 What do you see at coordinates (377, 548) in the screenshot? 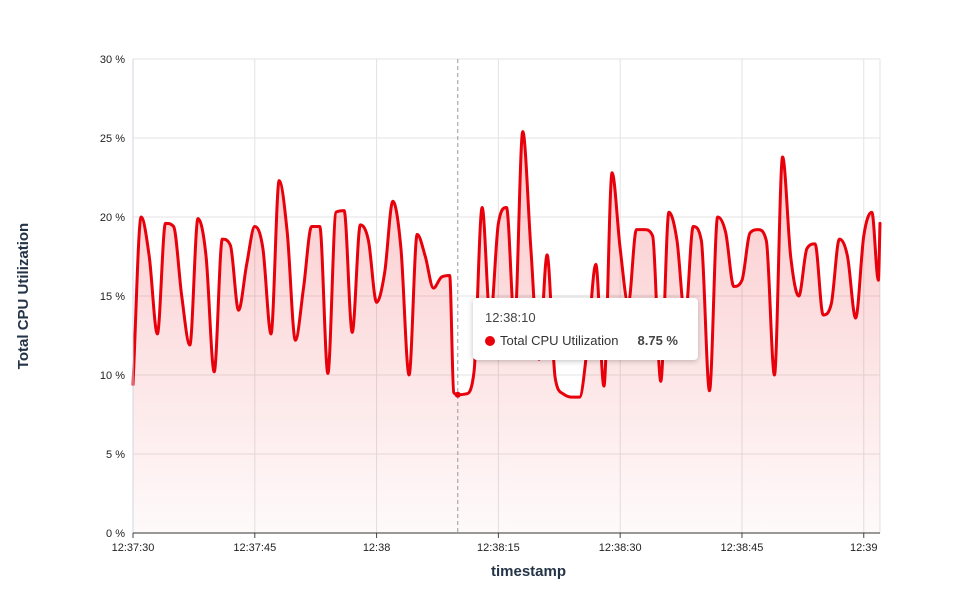
I see `x-tick-label: 12:38` at bounding box center [377, 548].